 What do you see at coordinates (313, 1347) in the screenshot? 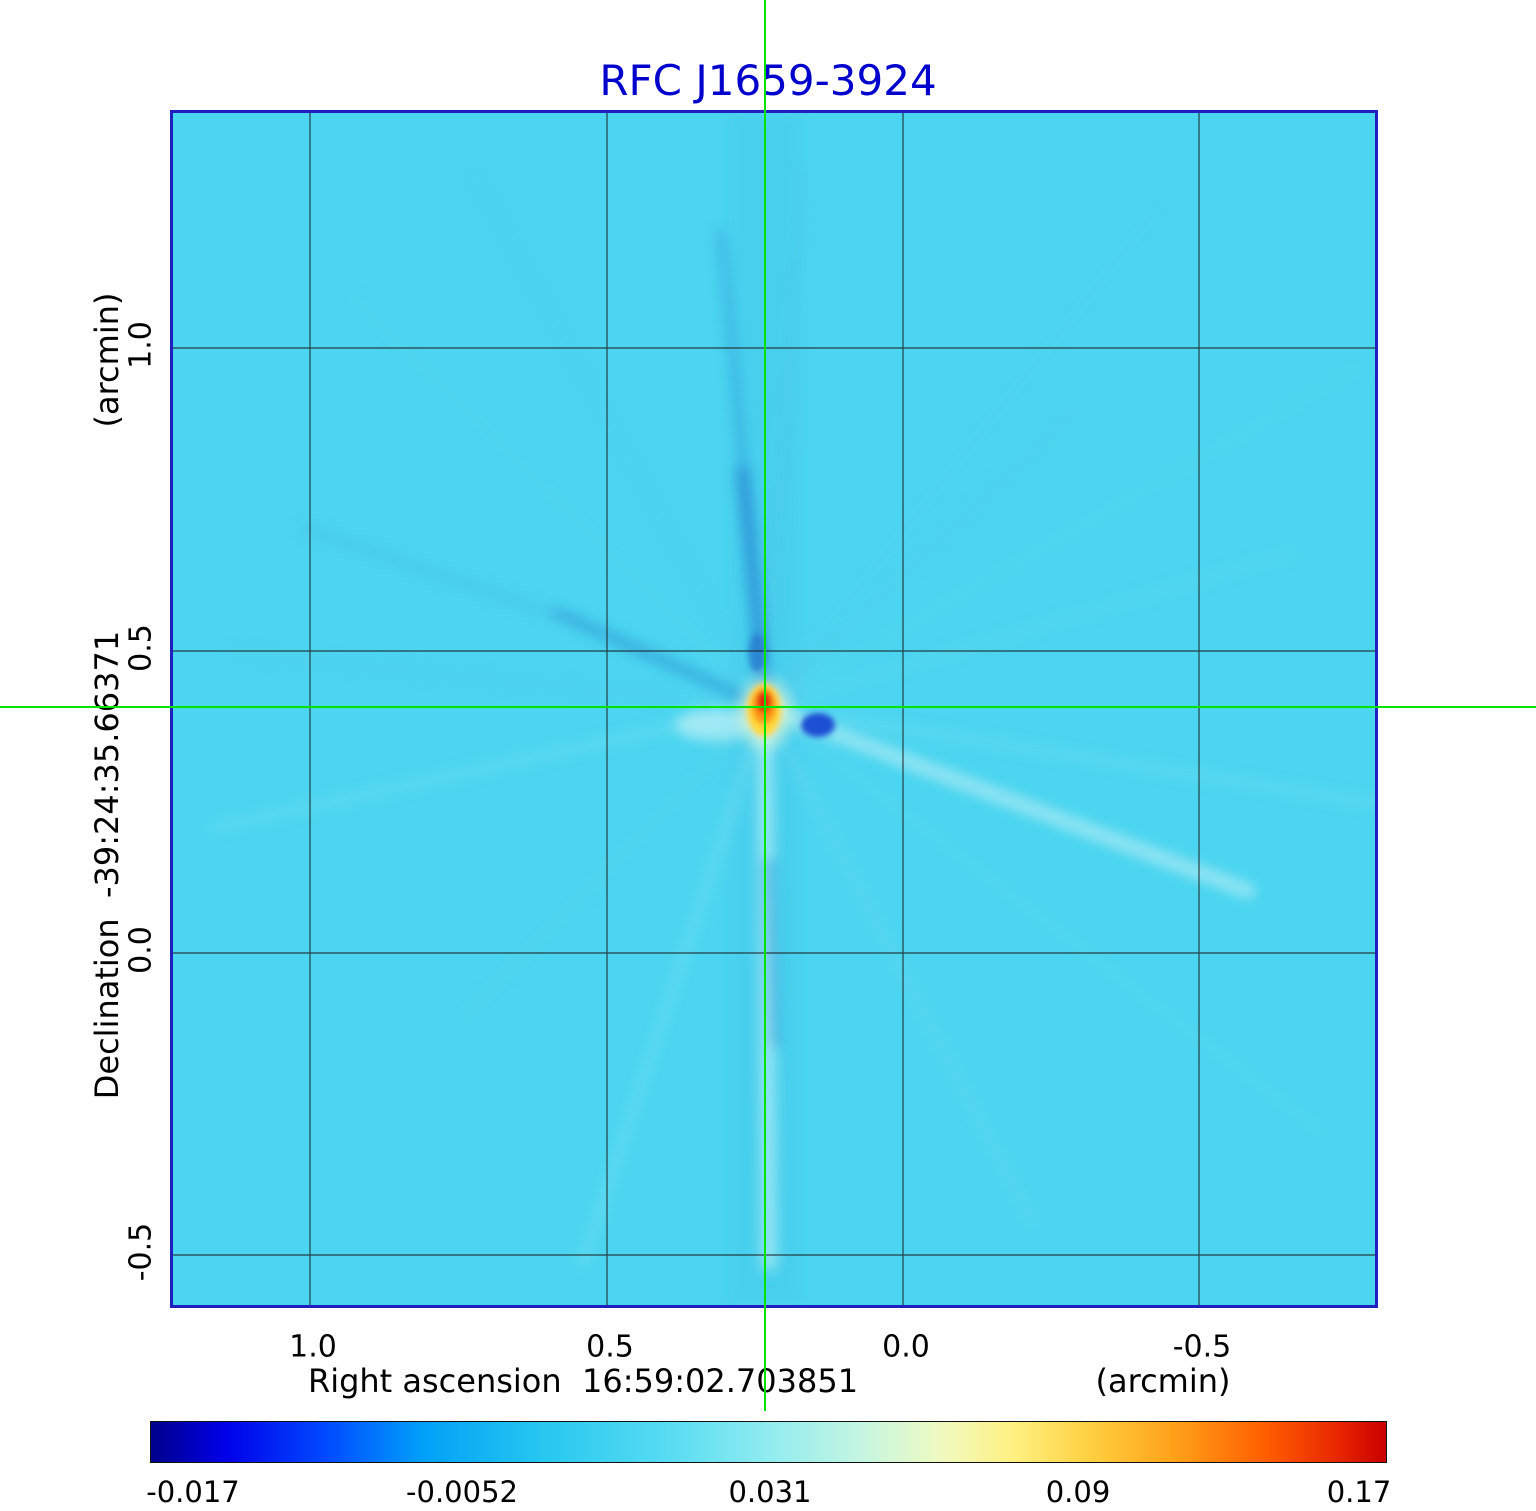
I see `x-tick-1: 1.0` at bounding box center [313, 1347].